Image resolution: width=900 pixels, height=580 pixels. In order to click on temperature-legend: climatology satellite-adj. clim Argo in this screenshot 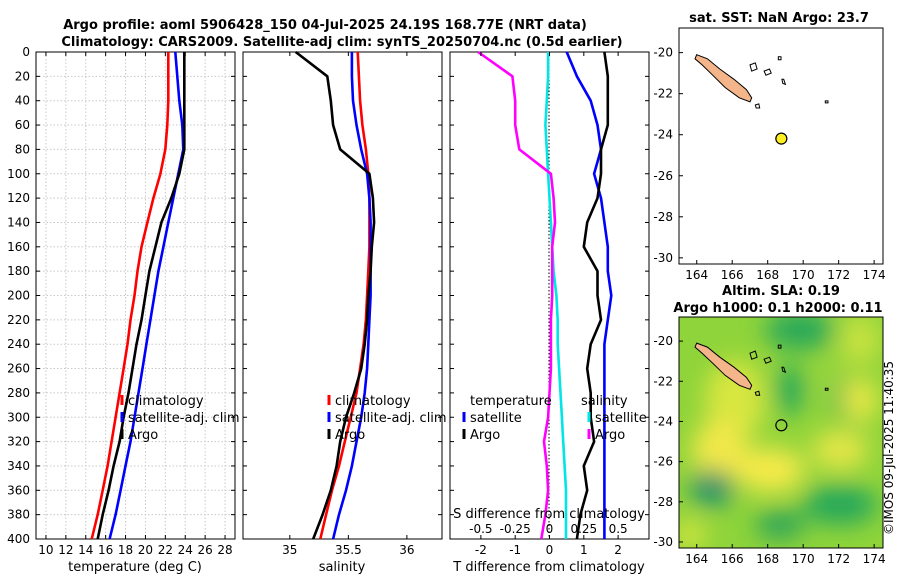, I will do `click(180, 418)`.